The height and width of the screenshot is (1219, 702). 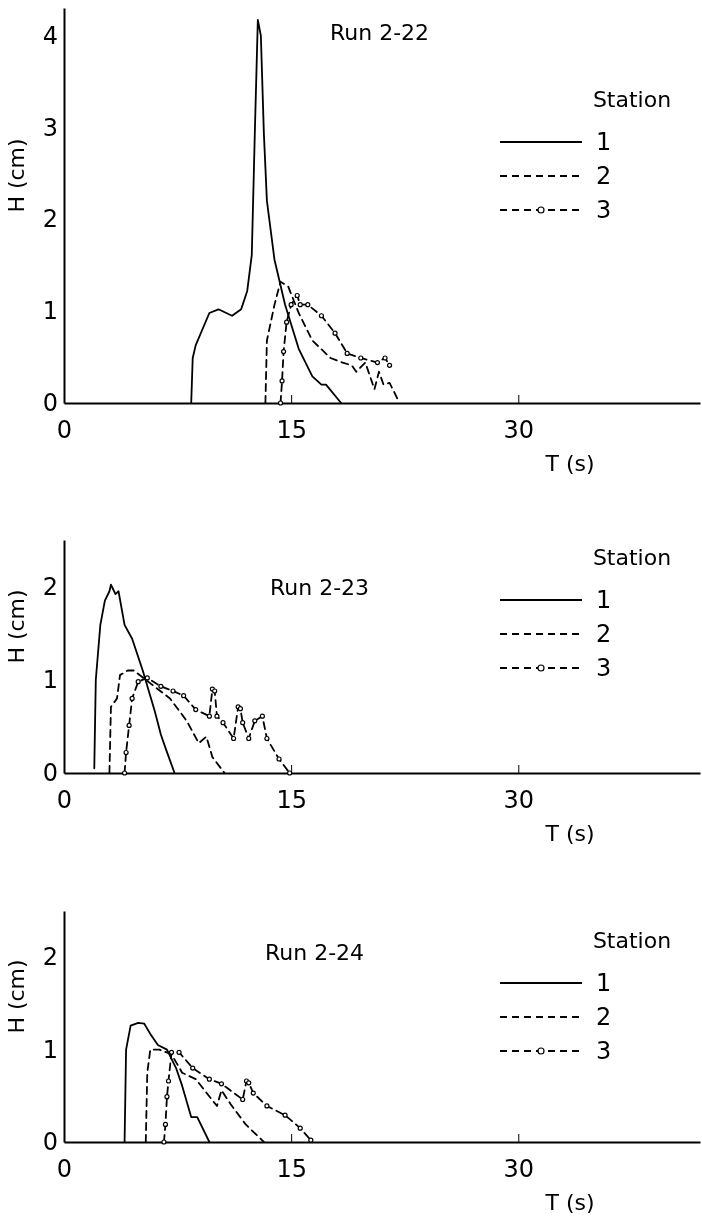 What do you see at coordinates (320, 587) in the screenshot?
I see `text: Run 2-23` at bounding box center [320, 587].